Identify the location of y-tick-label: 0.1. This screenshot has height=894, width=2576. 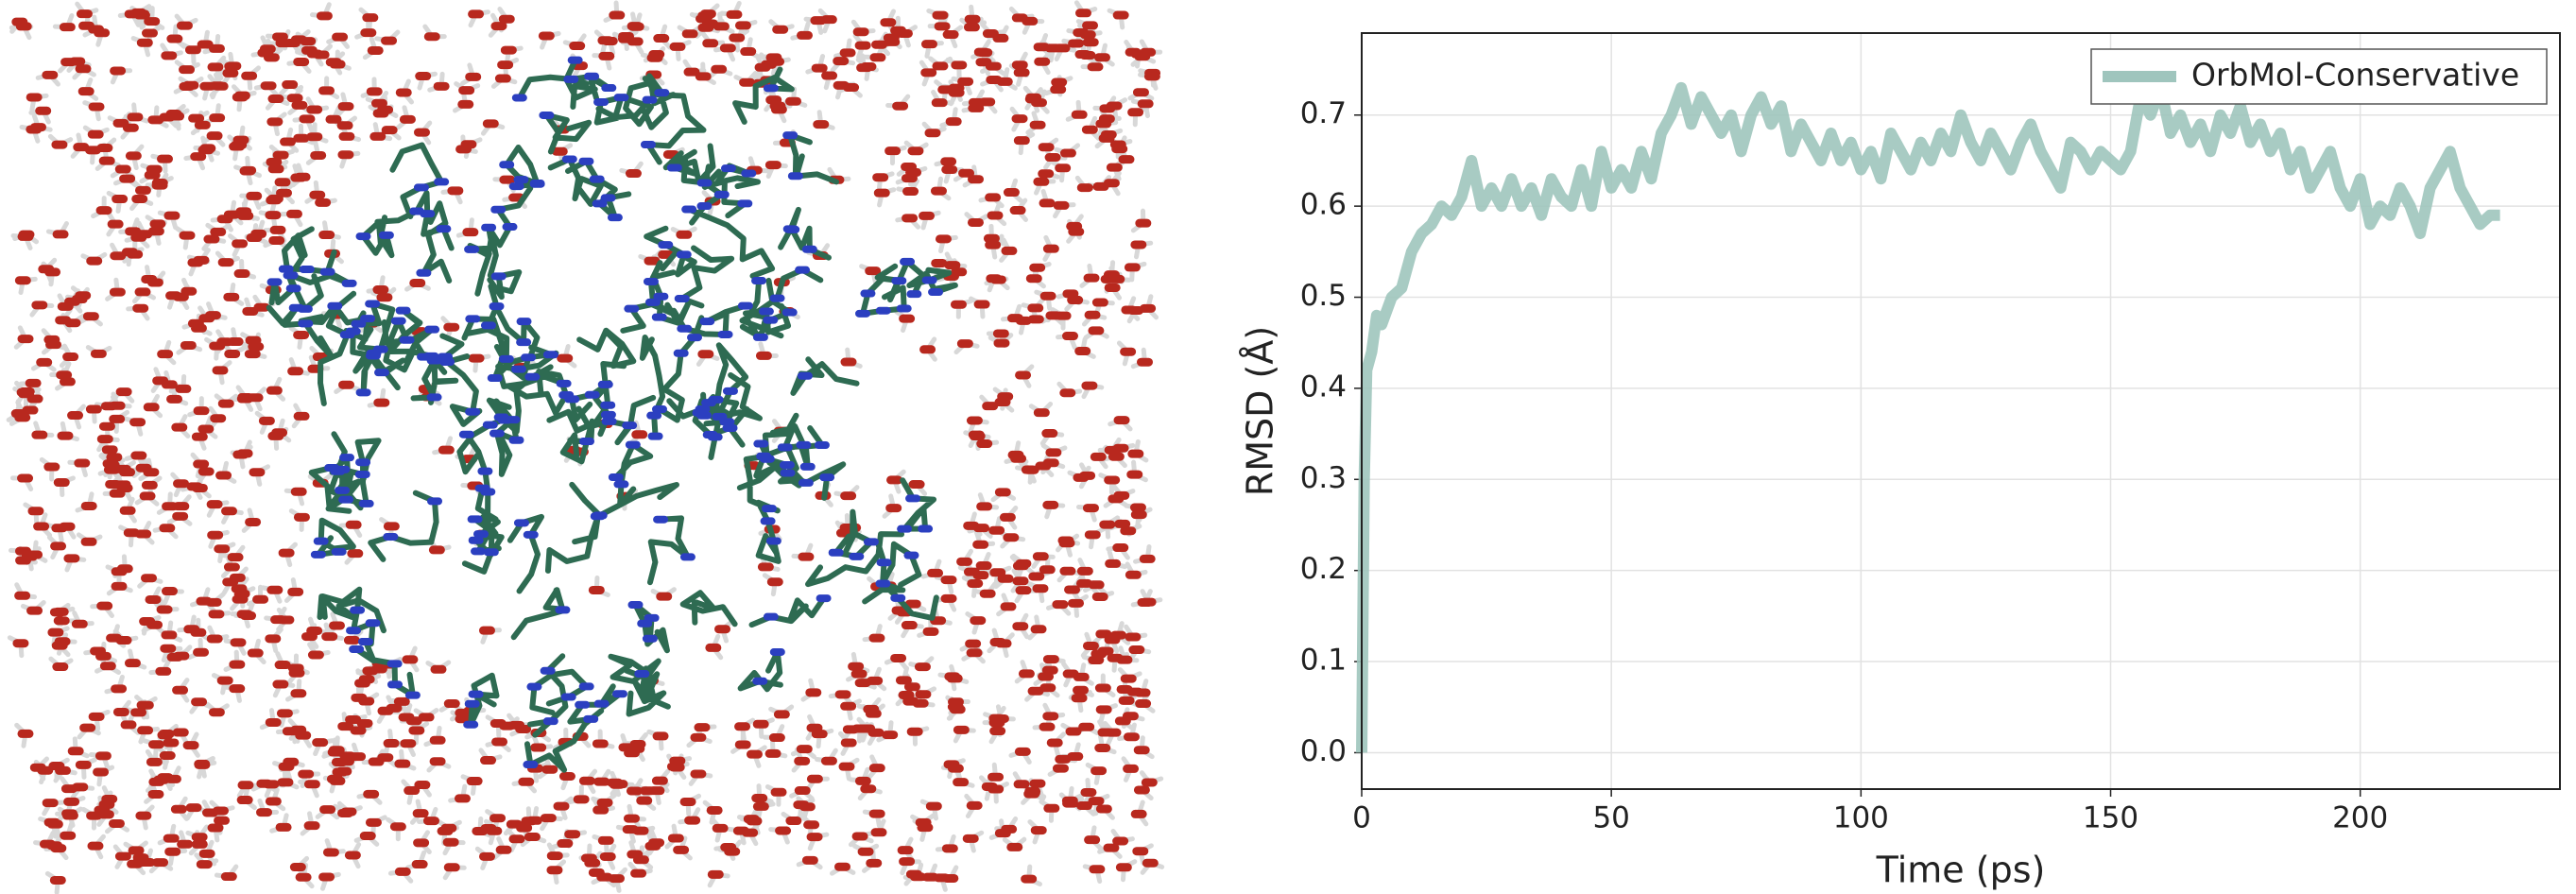
(1323, 661).